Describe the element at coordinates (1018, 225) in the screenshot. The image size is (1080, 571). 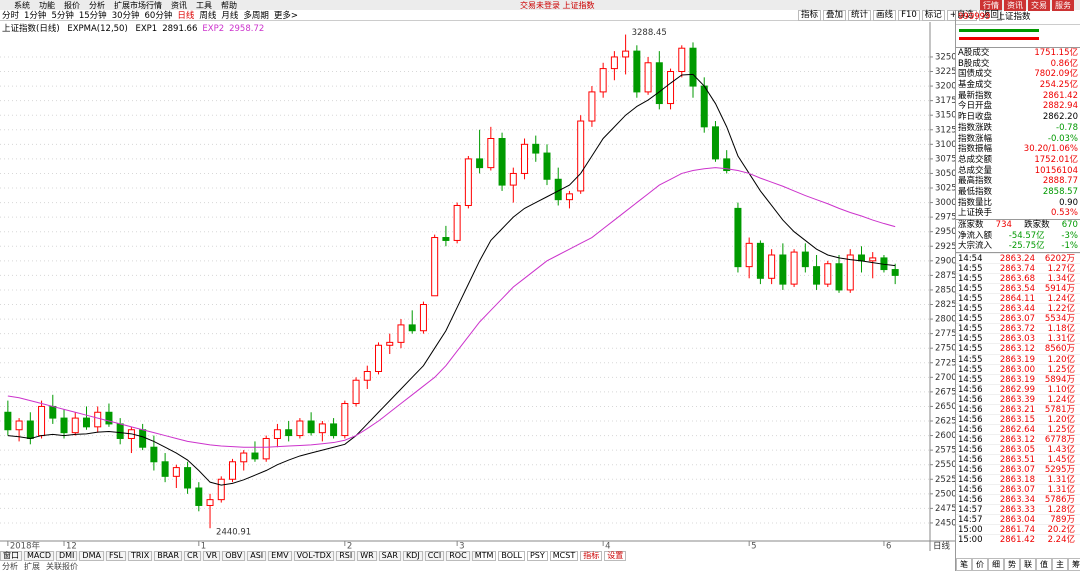
I see `breadth-row: 涨家数 734 跌家数 670` at that location.